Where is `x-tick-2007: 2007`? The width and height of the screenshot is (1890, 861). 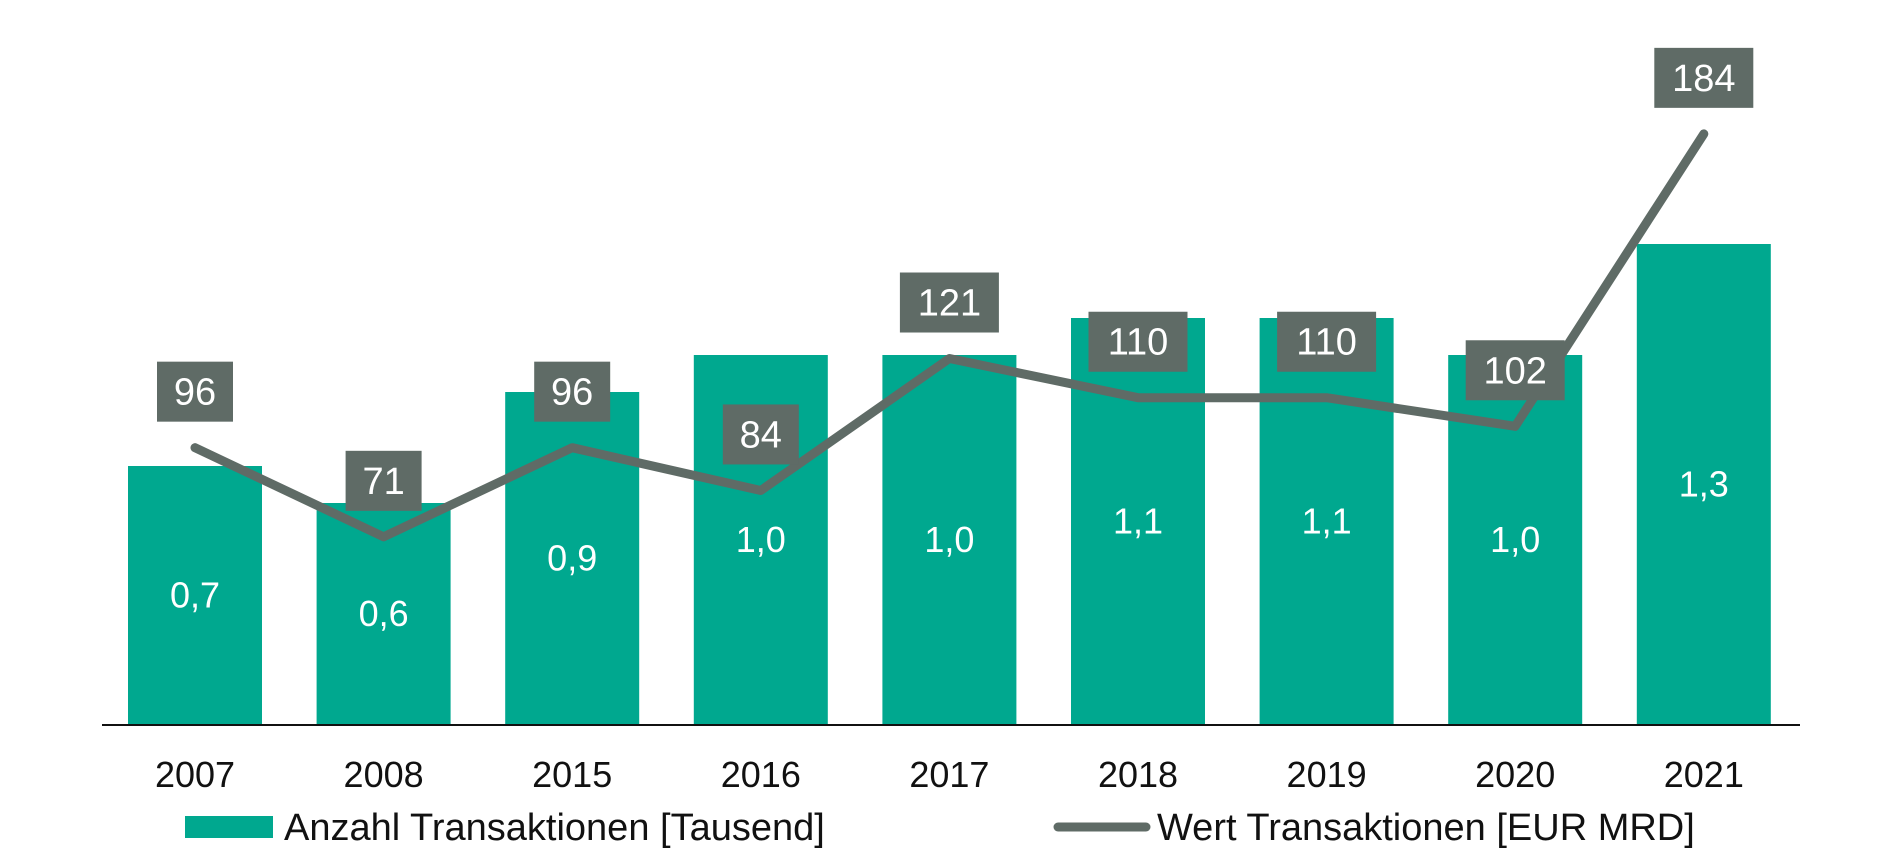
x-tick-2007: 2007 is located at coordinates (195, 774).